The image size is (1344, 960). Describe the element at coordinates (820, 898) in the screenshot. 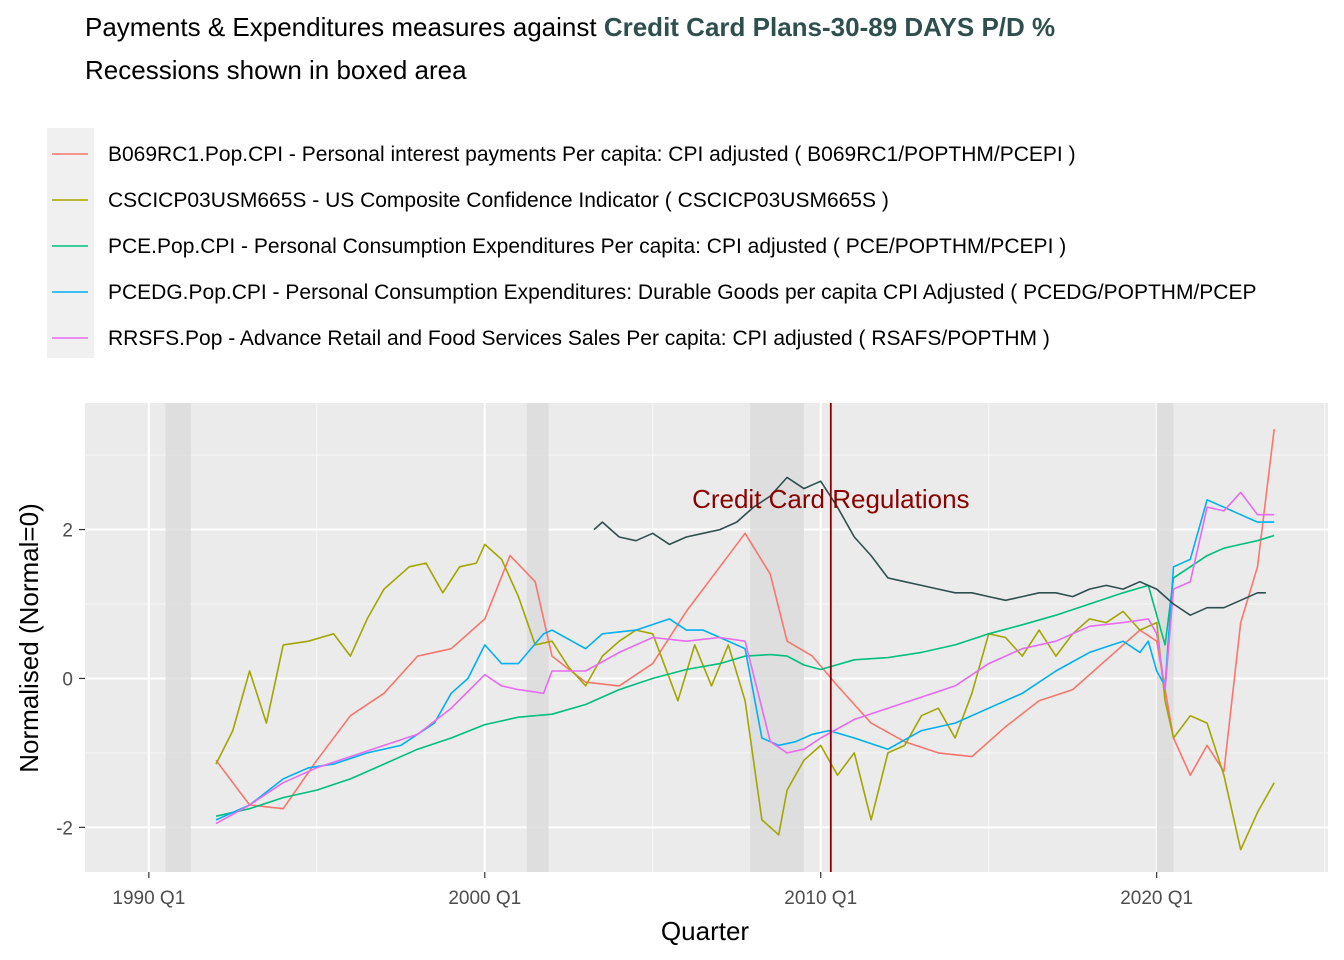

I see `x-tick-label: 2010 Q1` at that location.